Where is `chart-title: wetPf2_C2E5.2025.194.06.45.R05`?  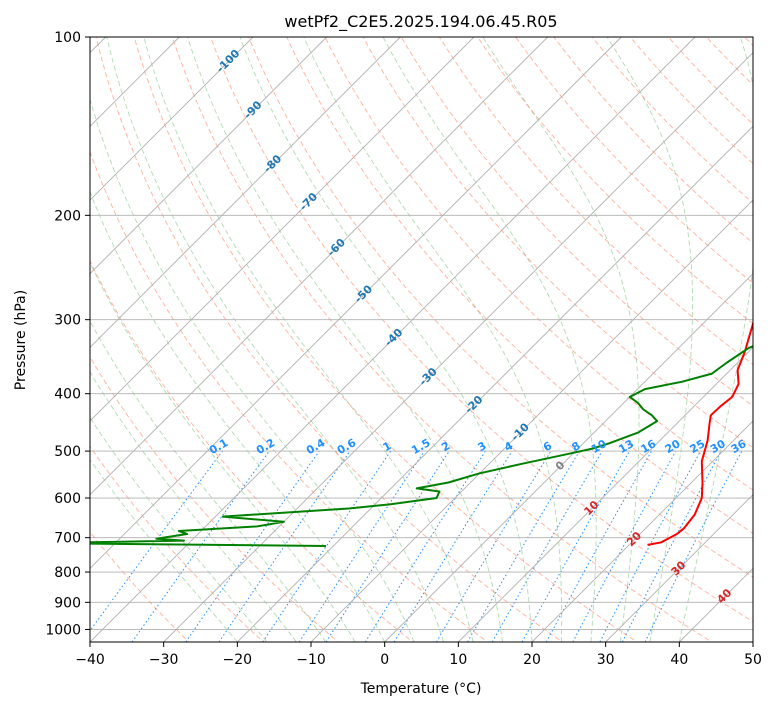
chart-title: wetPf2_C2E5.2025.194.06.45.R05 is located at coordinates (420, 22).